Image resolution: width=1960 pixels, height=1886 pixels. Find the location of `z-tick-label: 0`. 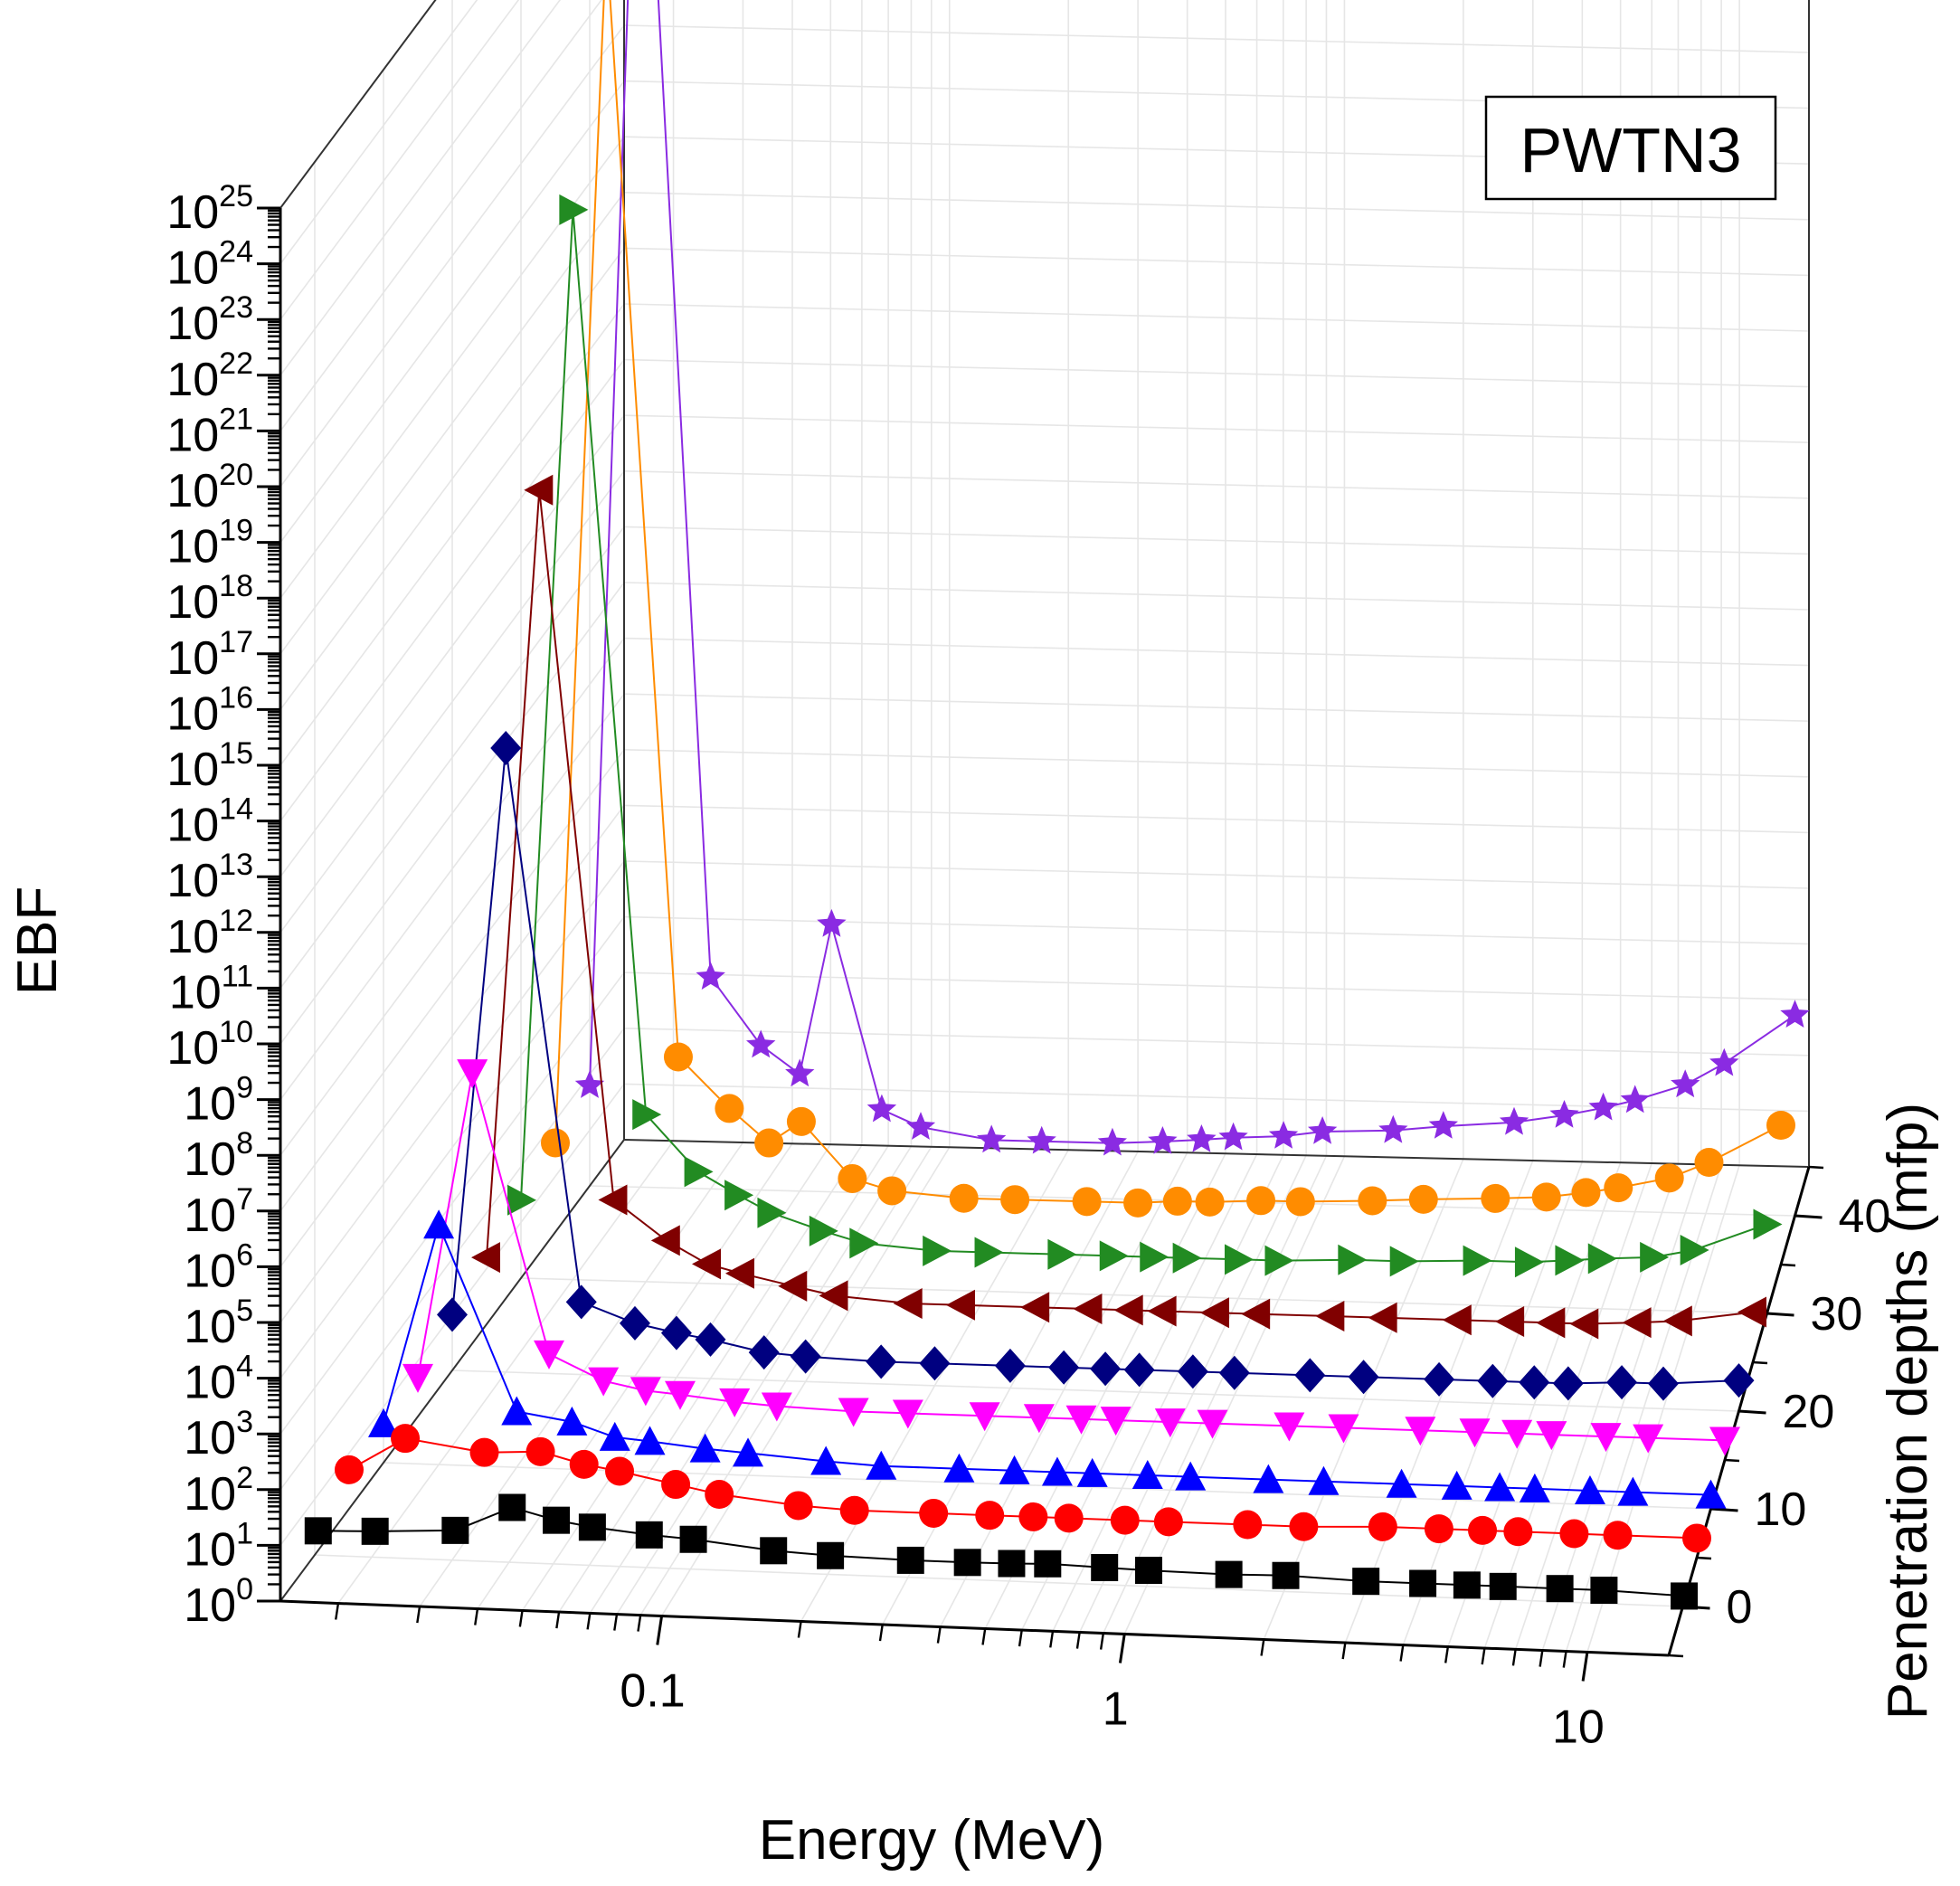

z-tick-label: 0 is located at coordinates (1740, 1607).